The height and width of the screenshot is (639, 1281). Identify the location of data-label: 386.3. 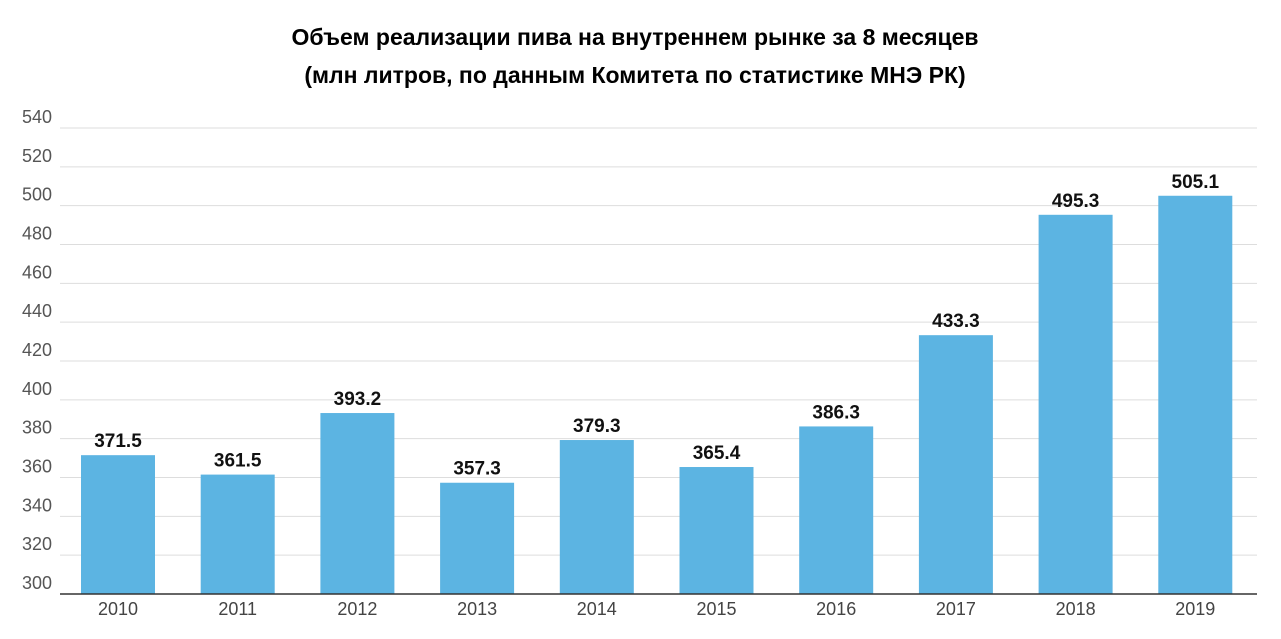
(836, 412).